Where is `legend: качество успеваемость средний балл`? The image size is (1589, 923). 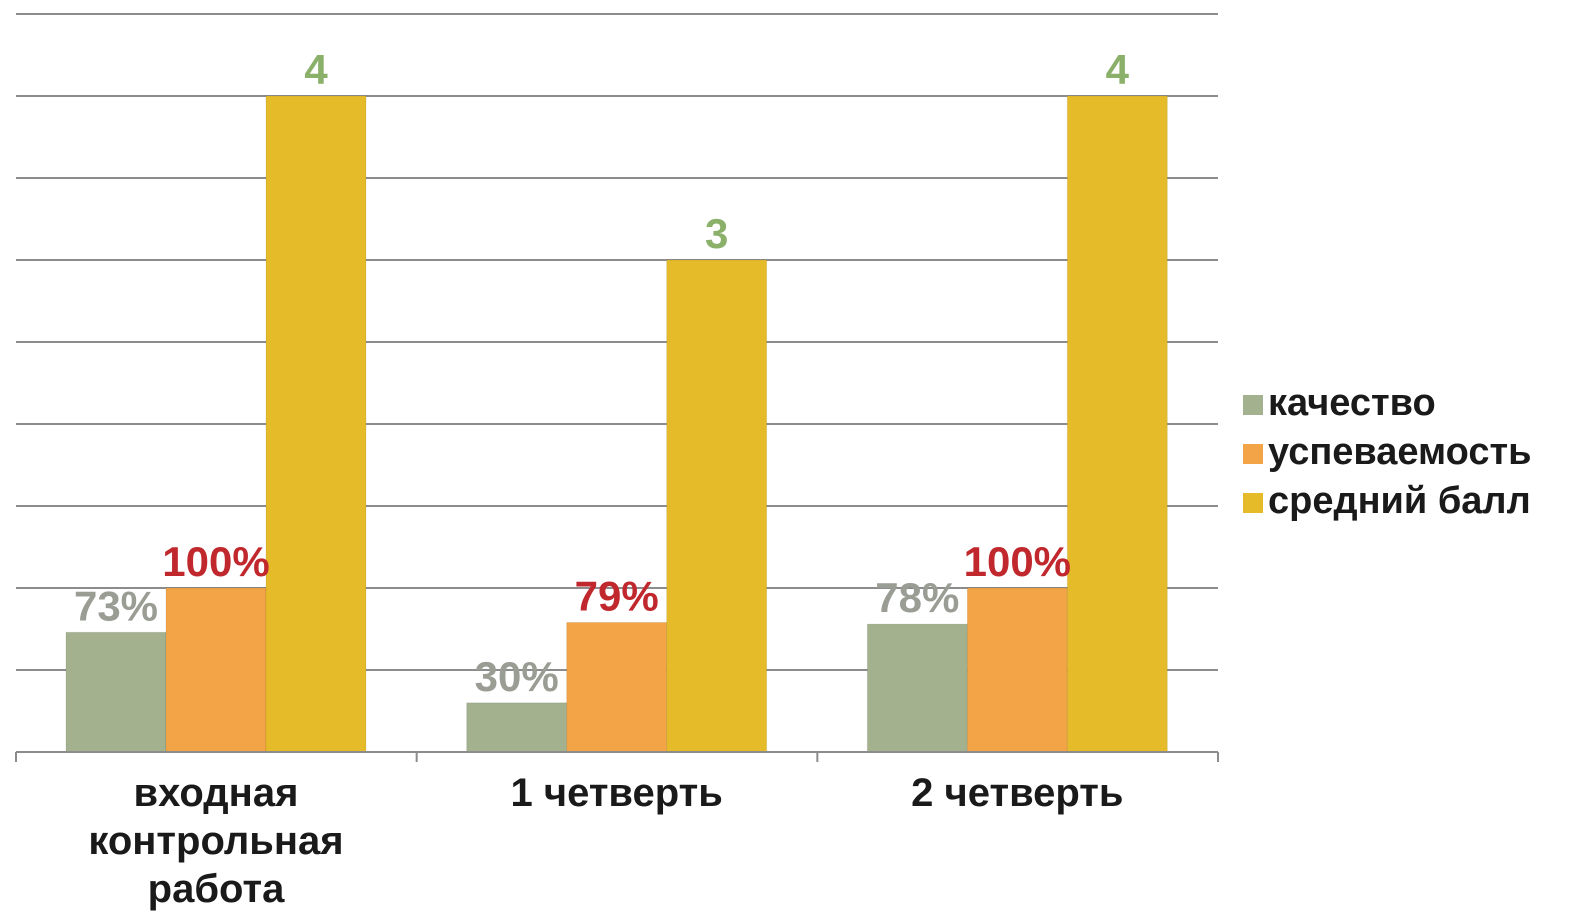 legend: качество успеваемость средний балл is located at coordinates (1387, 452).